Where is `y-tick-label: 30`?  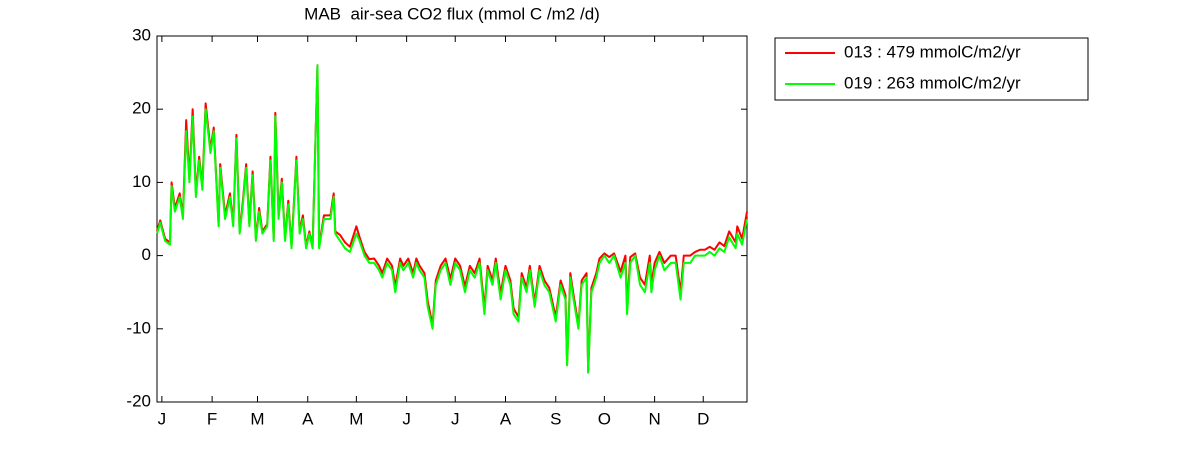
y-tick-label: 30 is located at coordinates (141, 34).